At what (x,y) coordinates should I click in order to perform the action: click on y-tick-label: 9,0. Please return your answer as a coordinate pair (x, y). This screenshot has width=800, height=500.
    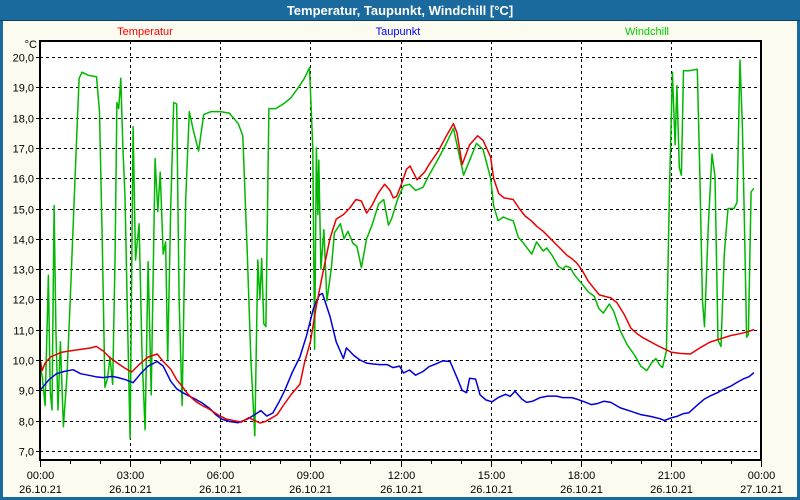
    Looking at the image, I should click on (26, 392).